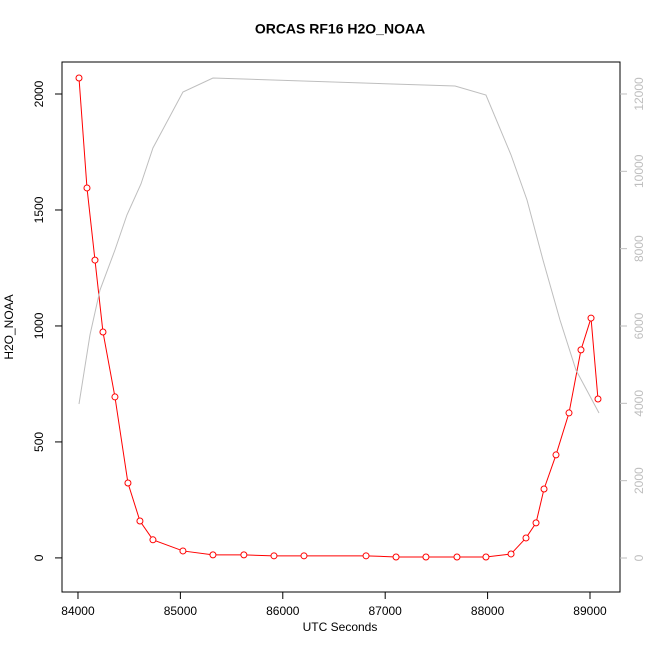  What do you see at coordinates (39, 442) in the screenshot?
I see `y-tick-label: 500` at bounding box center [39, 442].